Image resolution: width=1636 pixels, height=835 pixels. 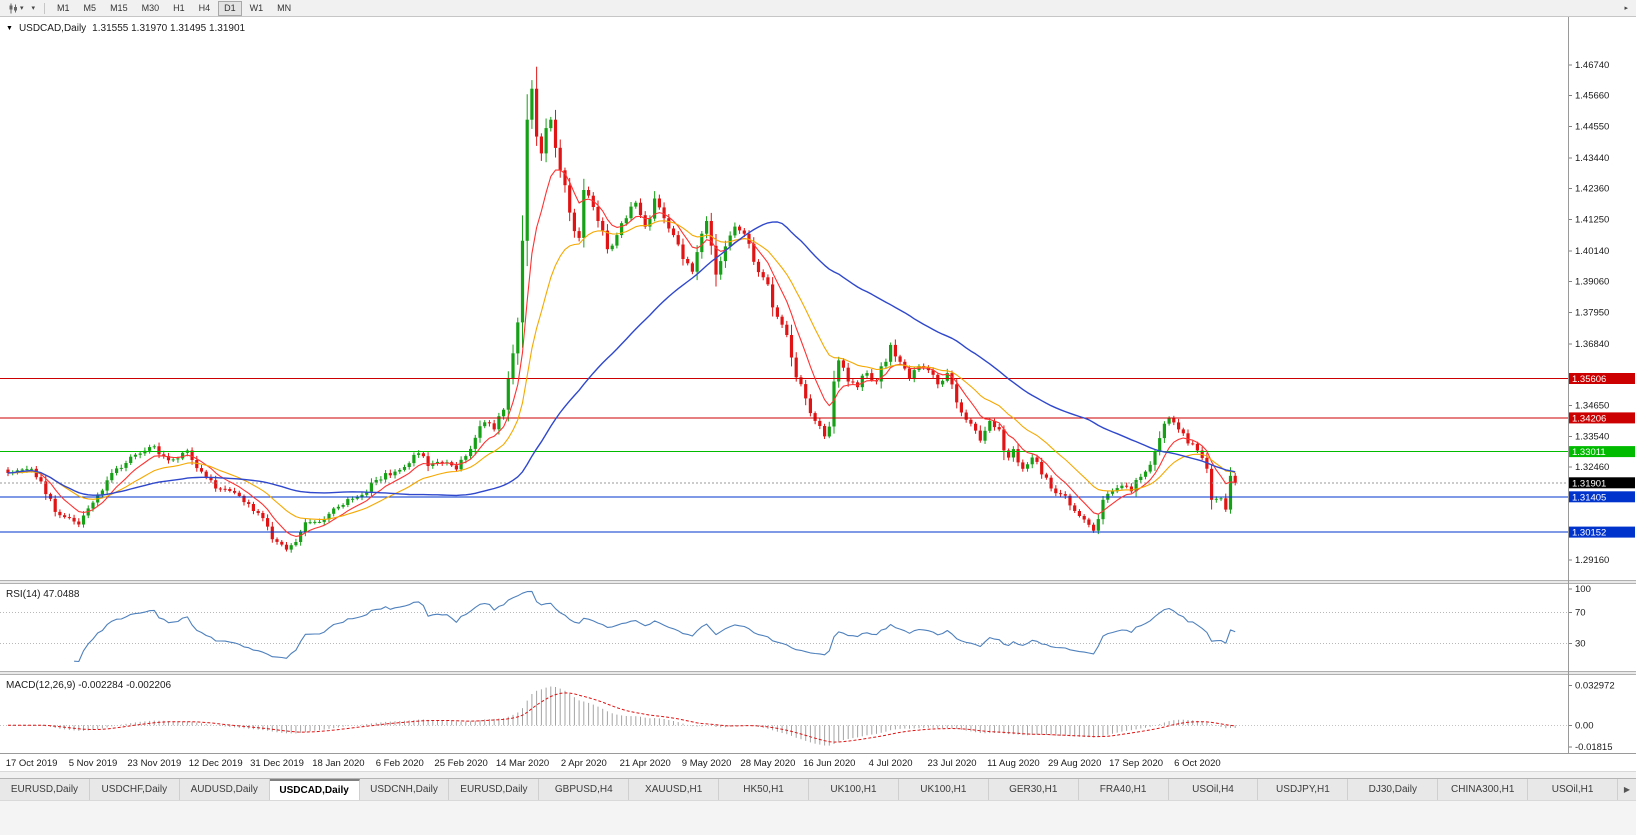 What do you see at coordinates (1595, 686) in the screenshot?
I see `svg-text: 0.032972` at bounding box center [1595, 686].